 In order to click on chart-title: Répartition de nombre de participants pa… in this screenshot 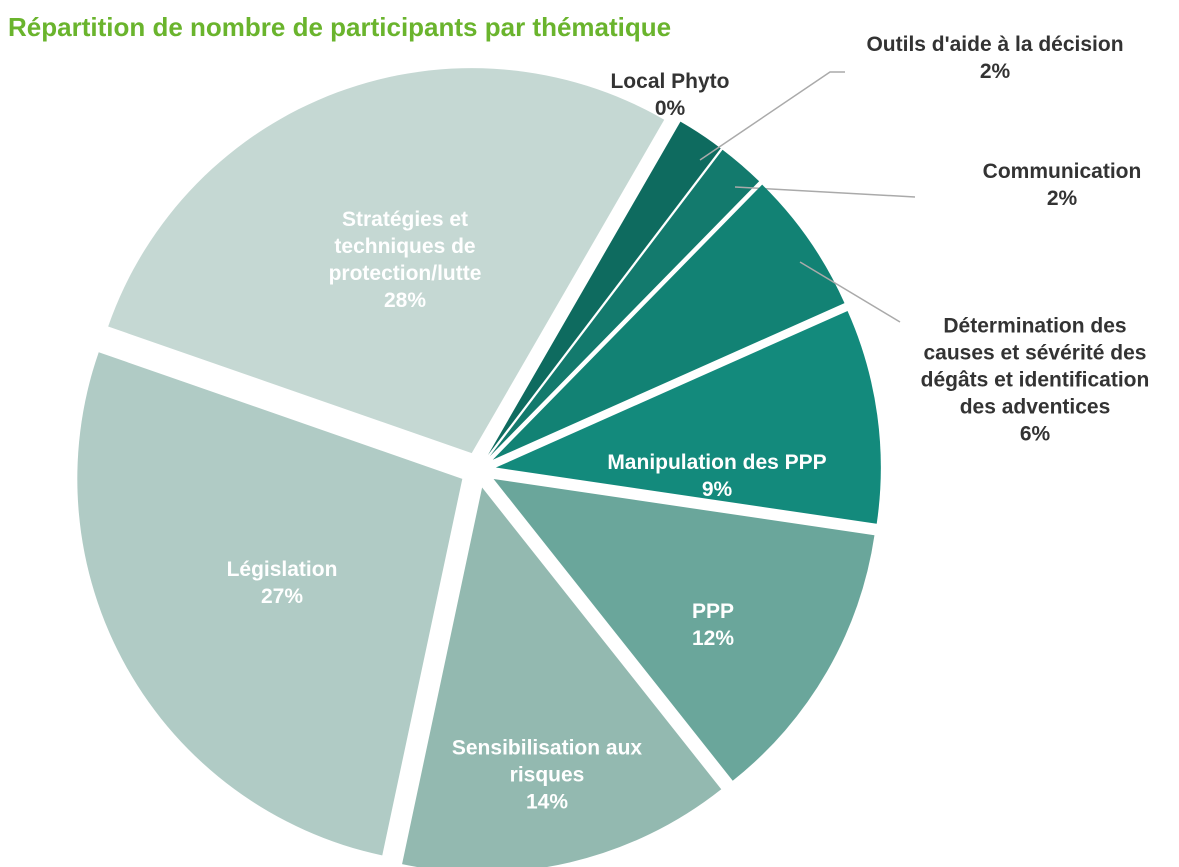, I will do `click(340, 27)`.